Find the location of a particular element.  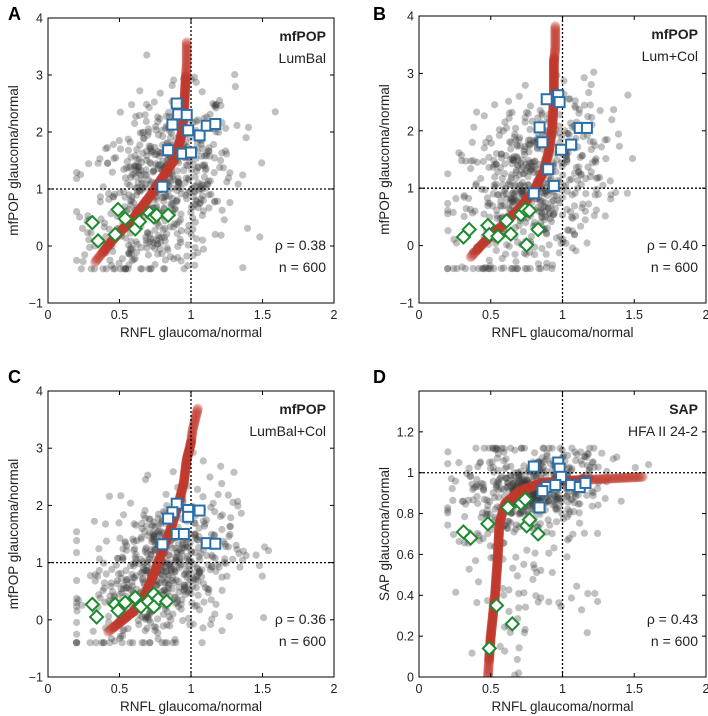

y-tick-label: 1 is located at coordinates (39, 190).